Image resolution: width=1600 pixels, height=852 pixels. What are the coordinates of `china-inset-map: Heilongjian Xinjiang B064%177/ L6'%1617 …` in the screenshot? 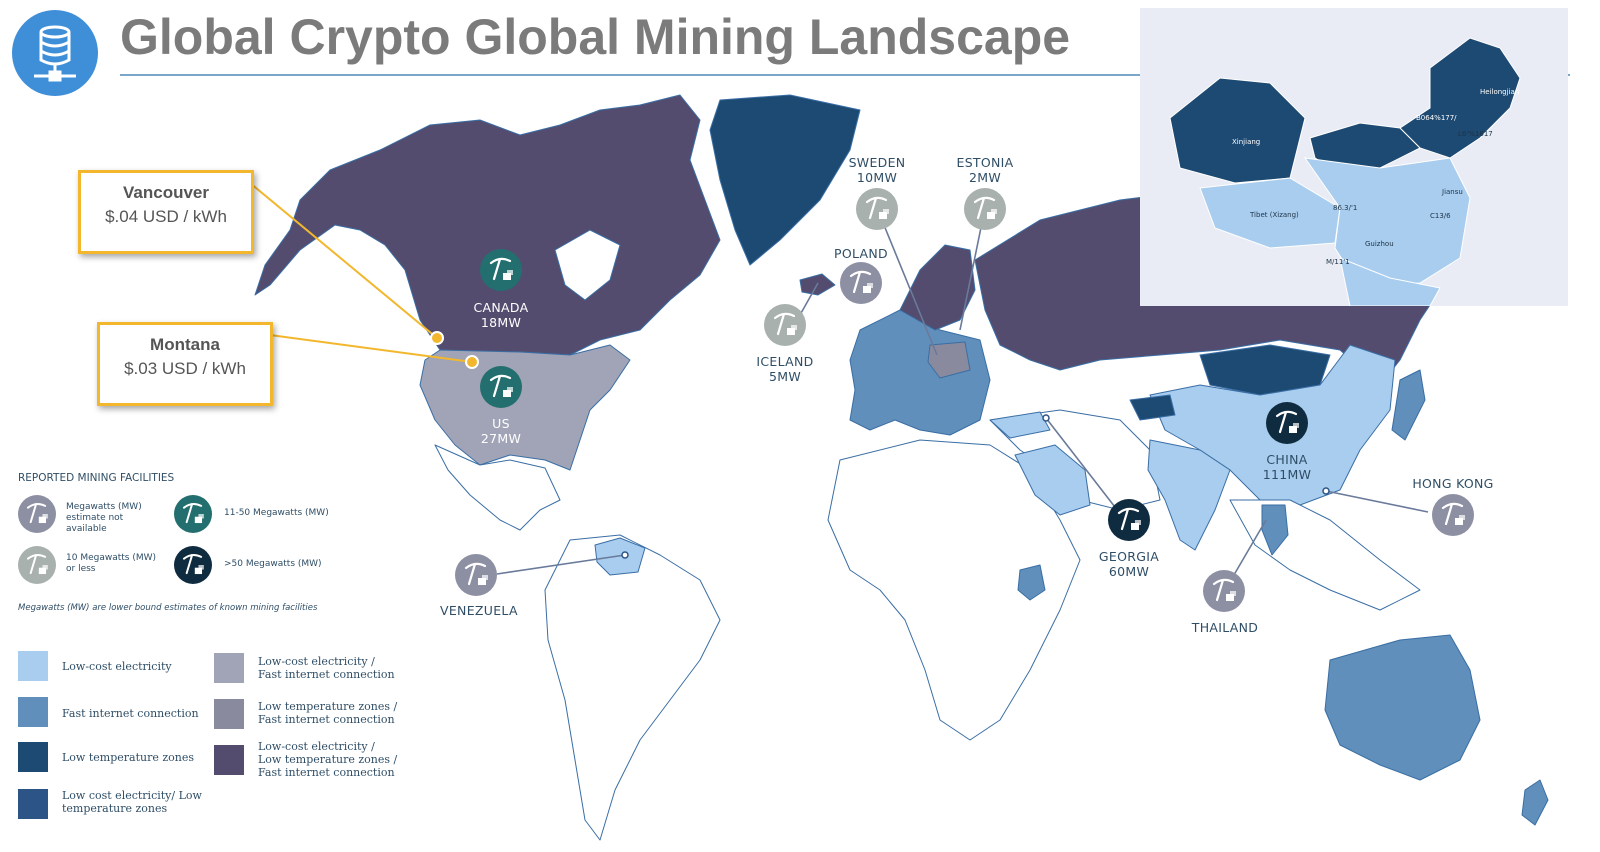 It's located at (1354, 157).